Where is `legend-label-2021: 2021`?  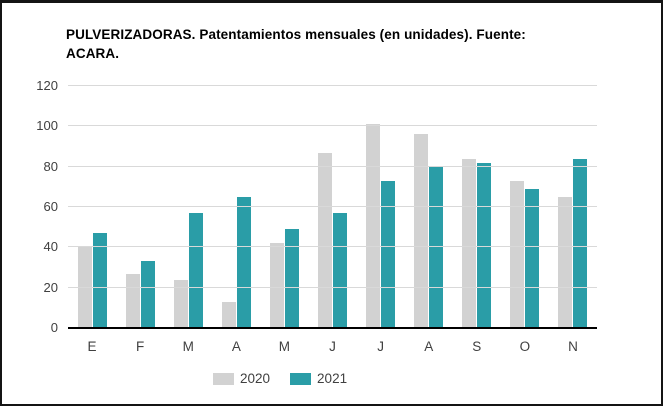 legend-label-2021: 2021 is located at coordinates (332, 378).